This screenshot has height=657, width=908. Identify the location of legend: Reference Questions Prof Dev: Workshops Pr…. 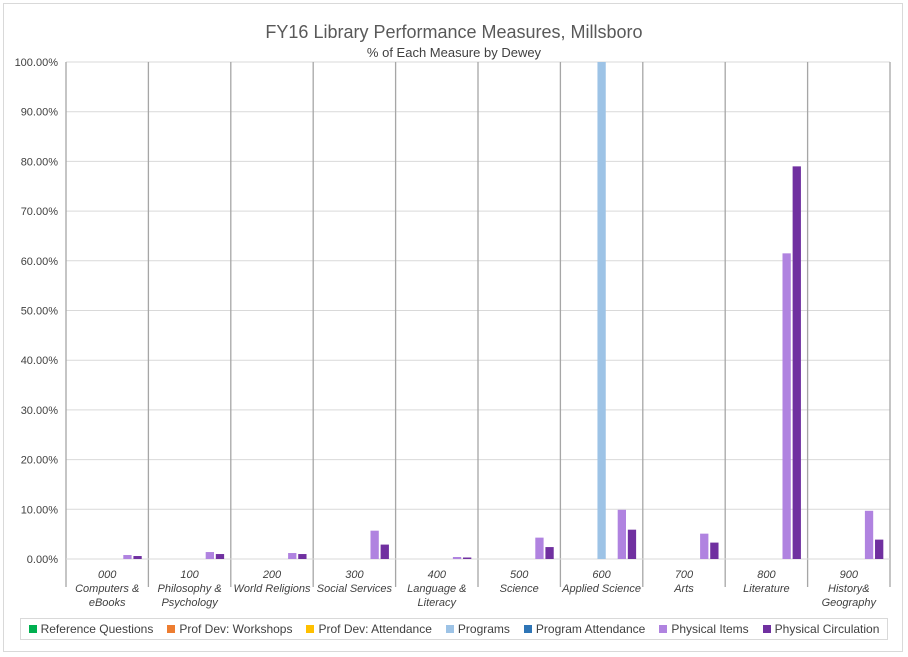
(454, 629).